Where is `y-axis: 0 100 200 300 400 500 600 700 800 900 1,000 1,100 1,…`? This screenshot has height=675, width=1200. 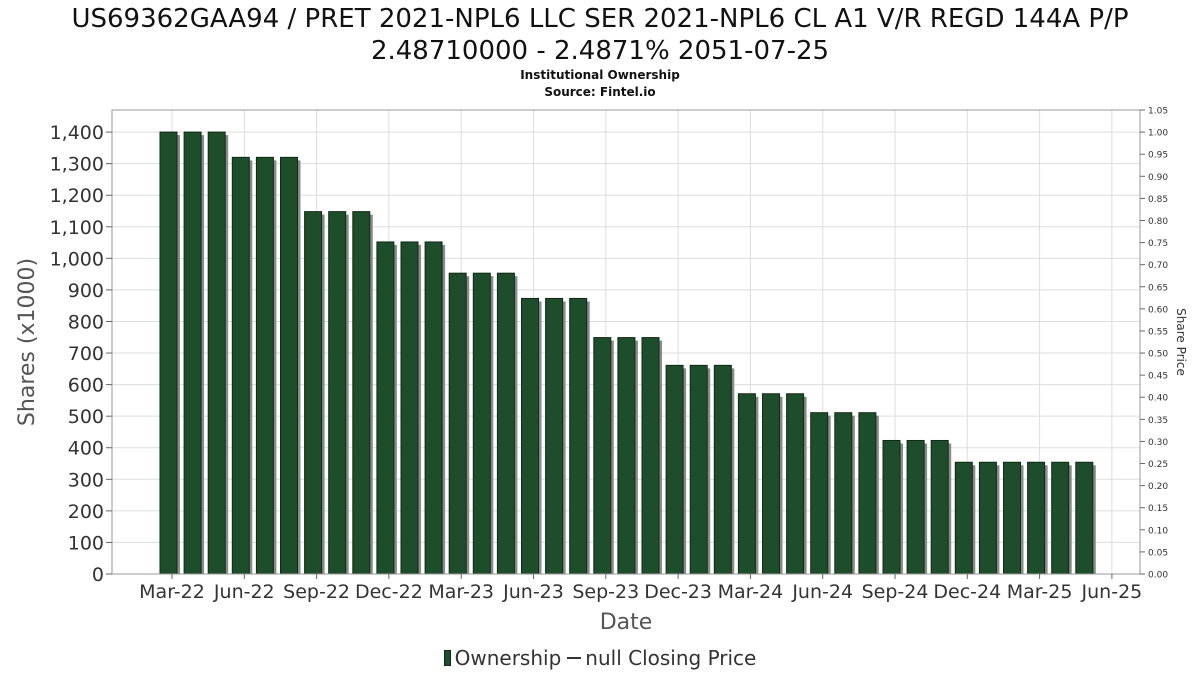
y-axis: 0 100 200 300 400 500 600 700 800 900 1,000 1,100 1,… is located at coordinates (81, 354).